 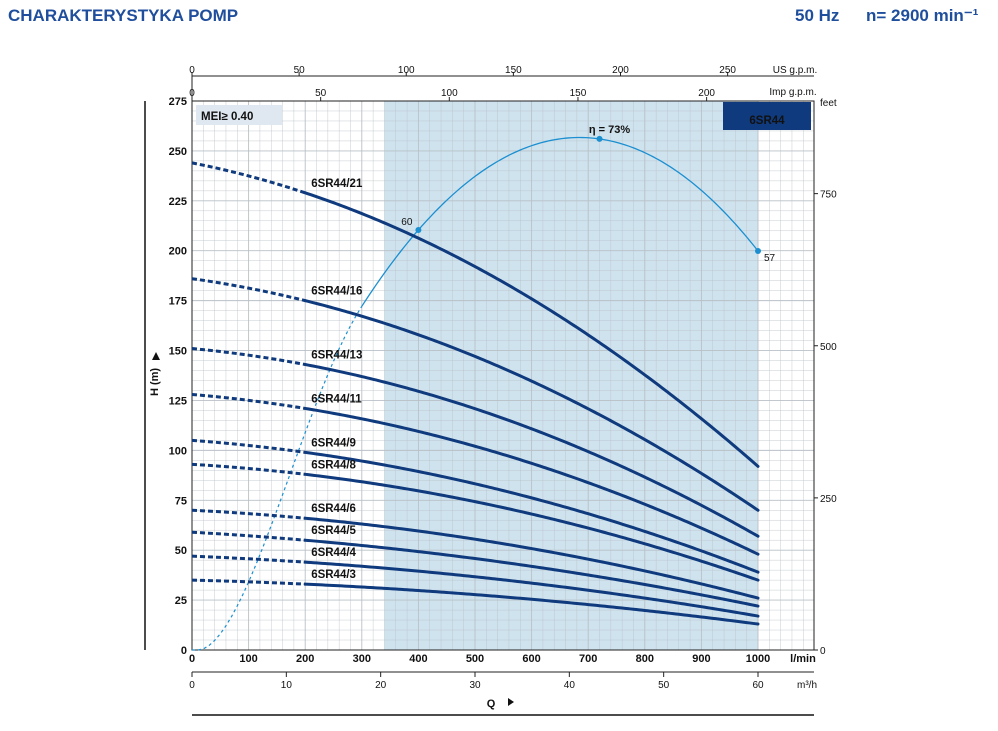 I want to click on m3h-tick-label: 0, so click(x=192, y=685).